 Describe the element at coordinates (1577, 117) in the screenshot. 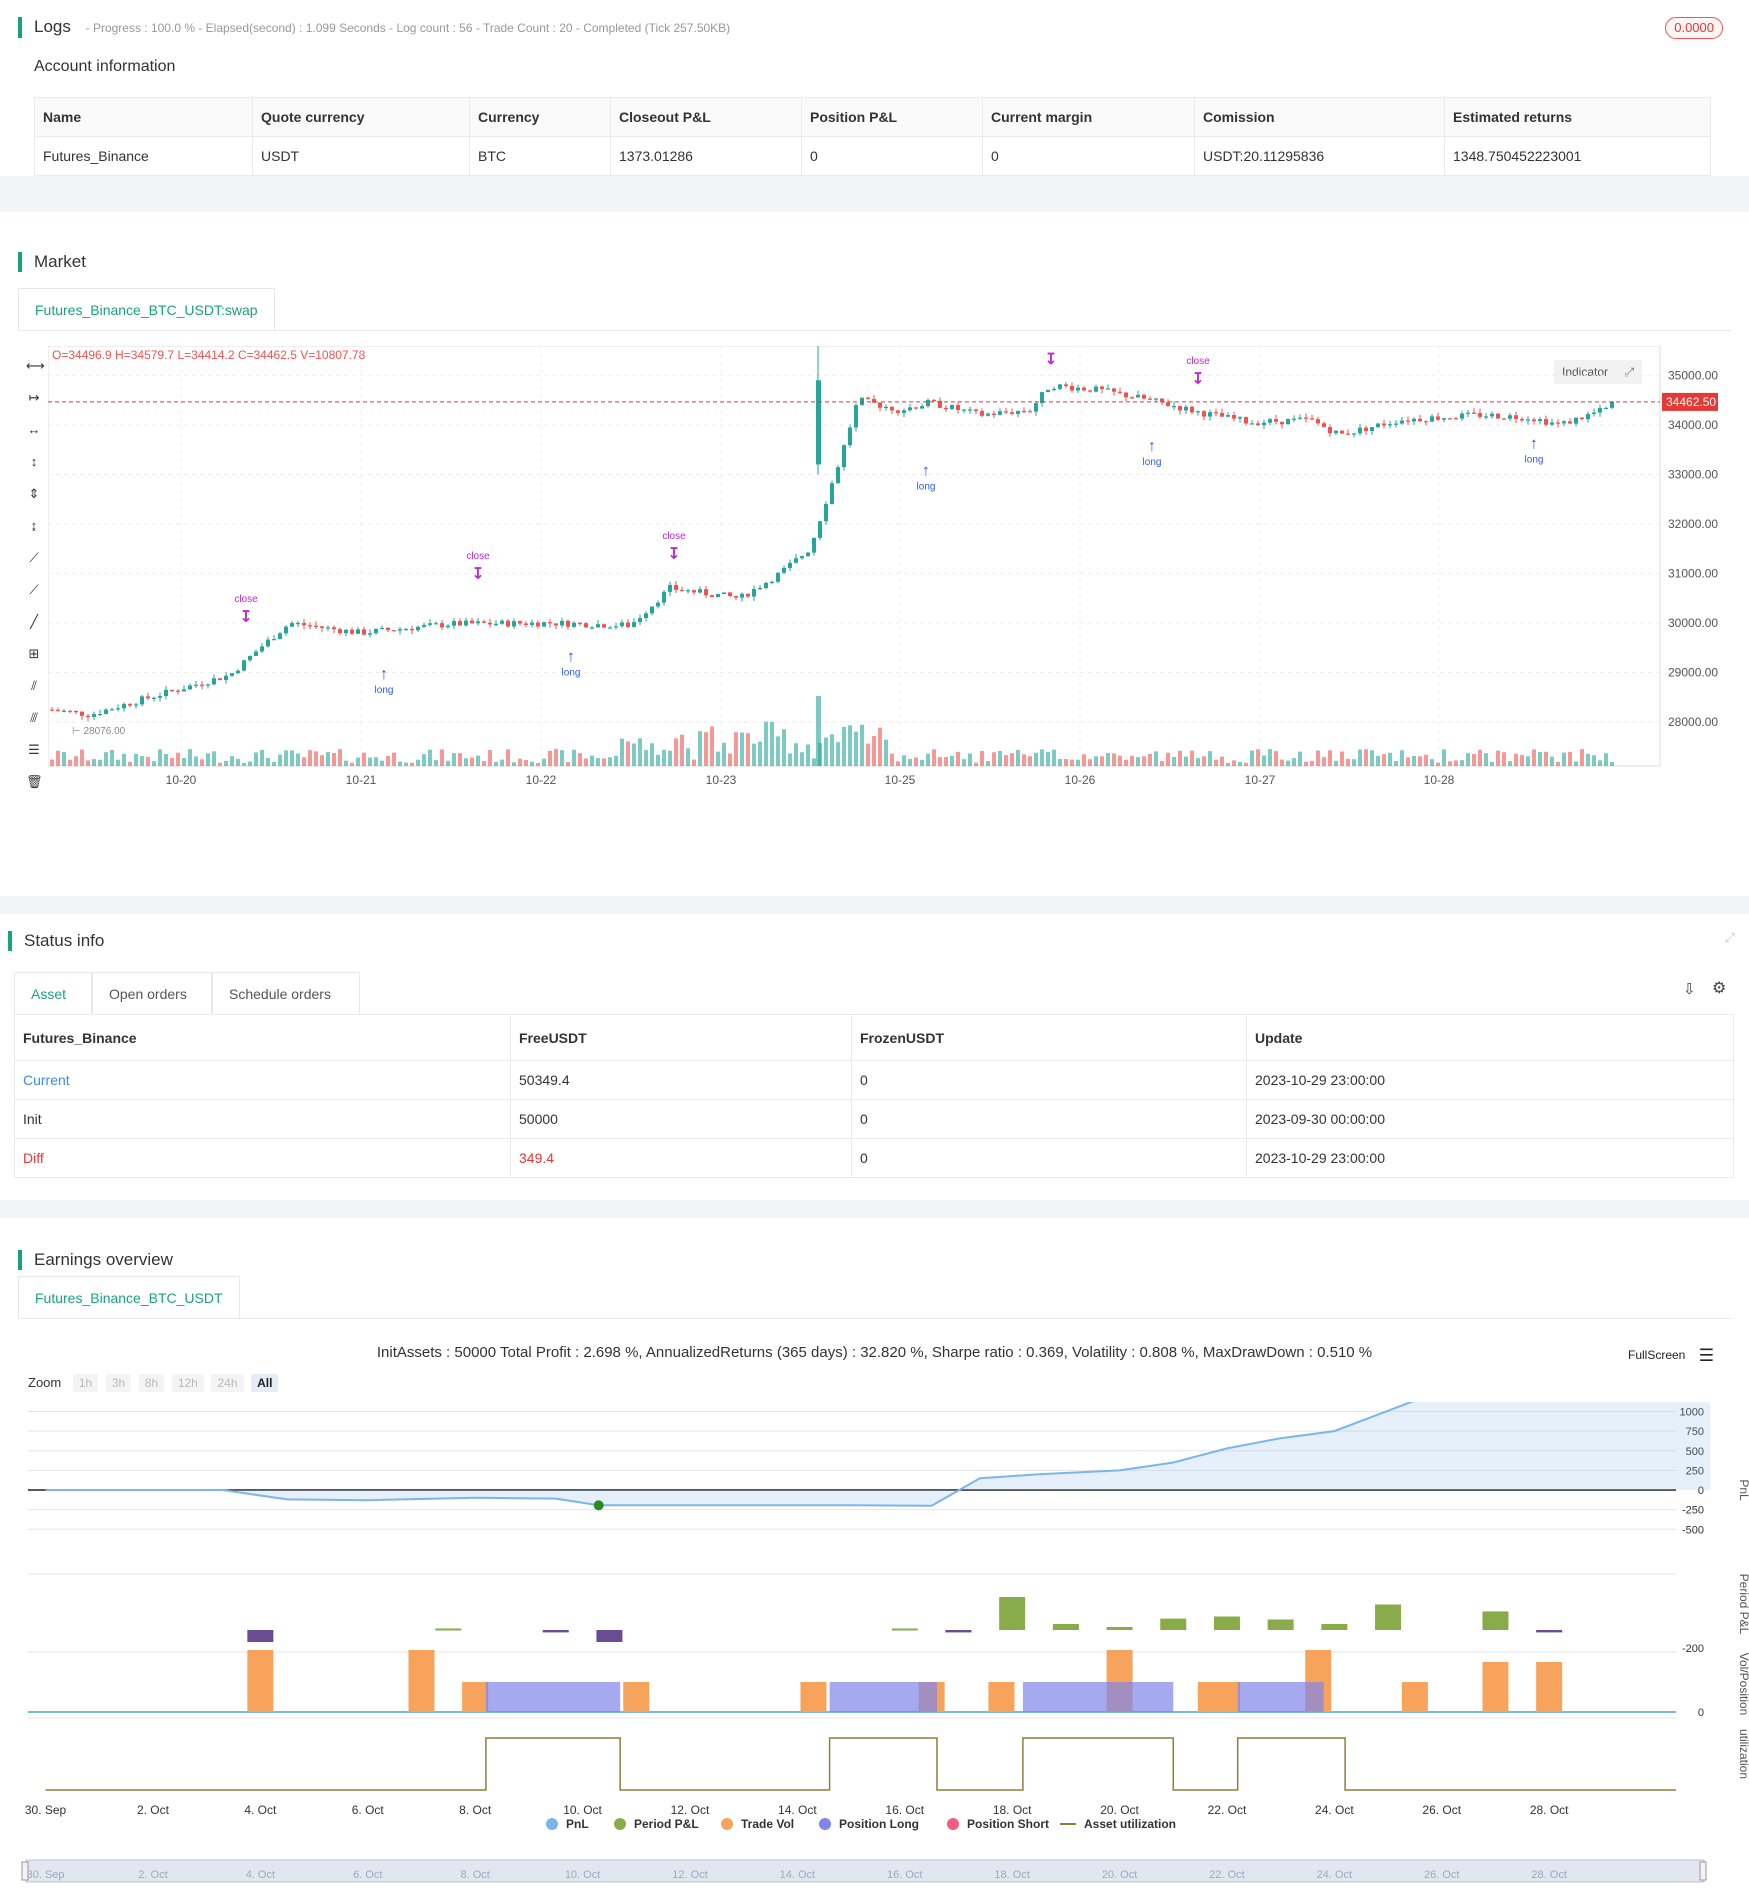

I see `account-col-returns: Estimated returns` at that location.